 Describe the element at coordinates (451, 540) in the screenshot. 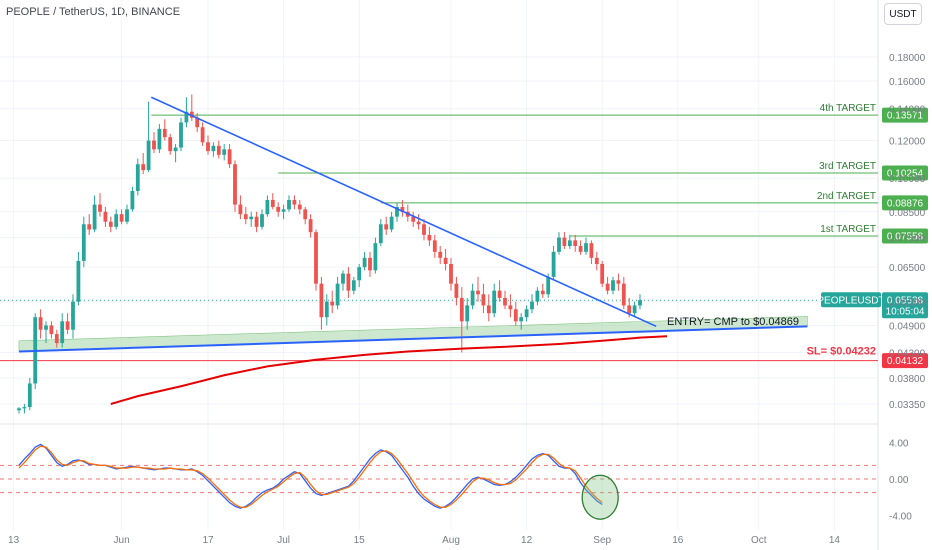

I see `time-tick-label: Aug` at that location.